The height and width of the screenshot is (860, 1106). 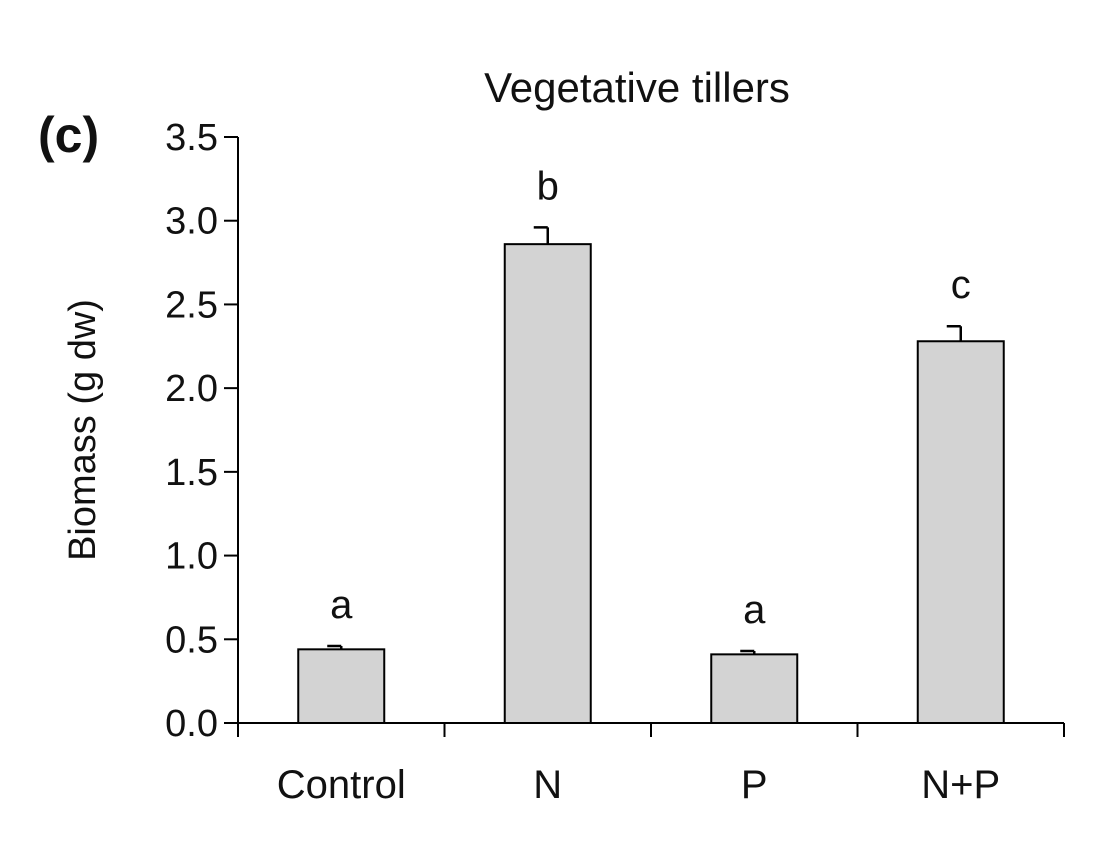 I want to click on significance-letter-N+P: c, so click(x=961, y=285).